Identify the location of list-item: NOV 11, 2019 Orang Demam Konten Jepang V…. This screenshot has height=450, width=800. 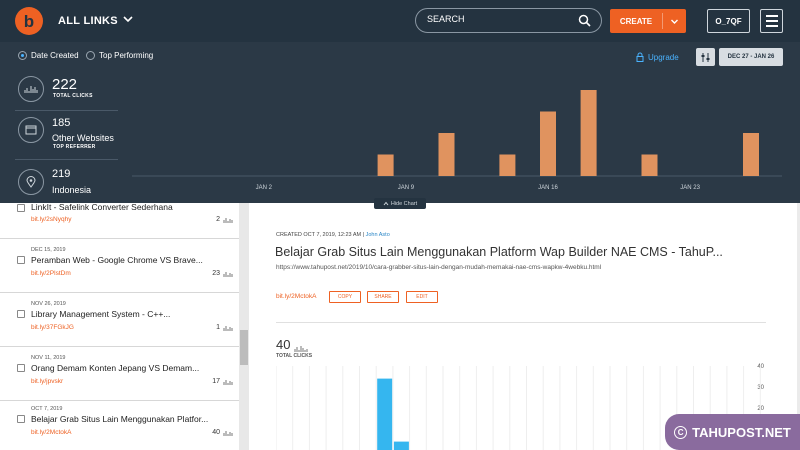
(119, 374).